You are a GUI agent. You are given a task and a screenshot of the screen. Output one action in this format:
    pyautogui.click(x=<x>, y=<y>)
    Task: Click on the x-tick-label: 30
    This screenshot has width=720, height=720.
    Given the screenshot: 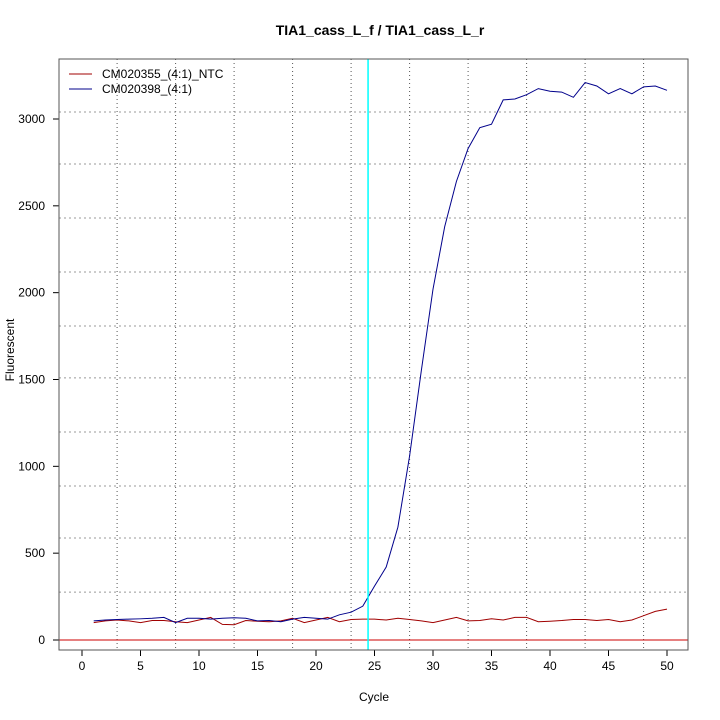 What is the action you would take?
    pyautogui.click(x=433, y=666)
    